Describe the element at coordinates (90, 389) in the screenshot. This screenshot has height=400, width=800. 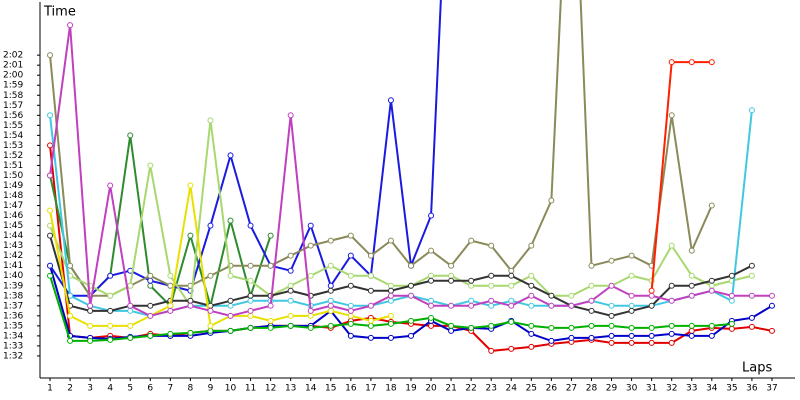
I see `x-tick-label: 3` at that location.